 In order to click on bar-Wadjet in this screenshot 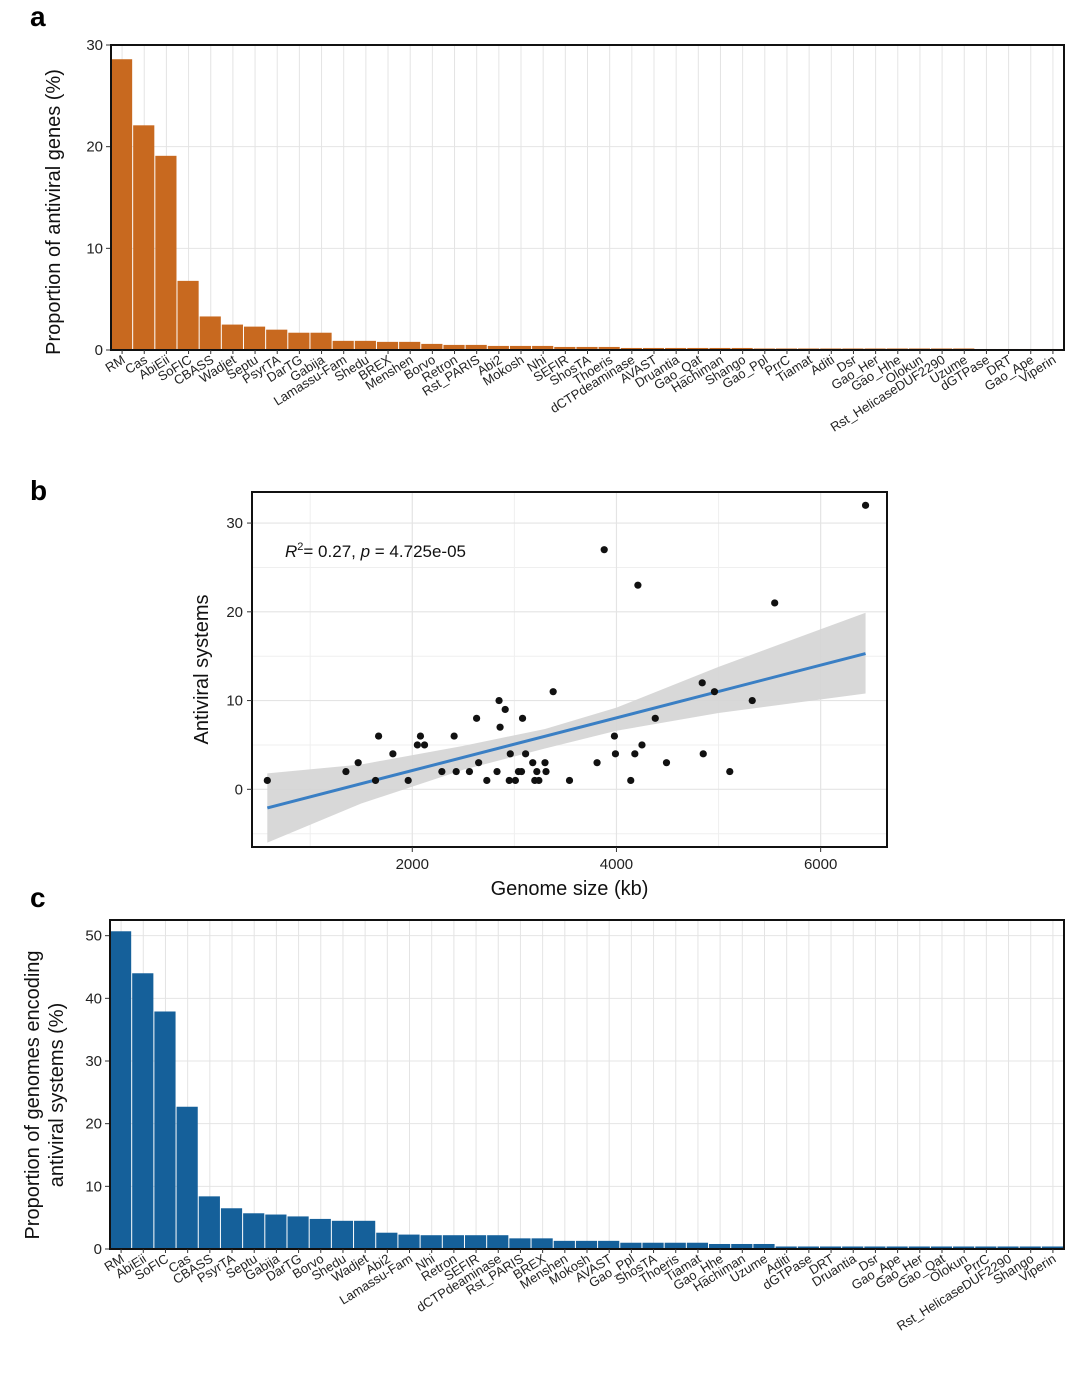, I will do `click(232, 337)`.